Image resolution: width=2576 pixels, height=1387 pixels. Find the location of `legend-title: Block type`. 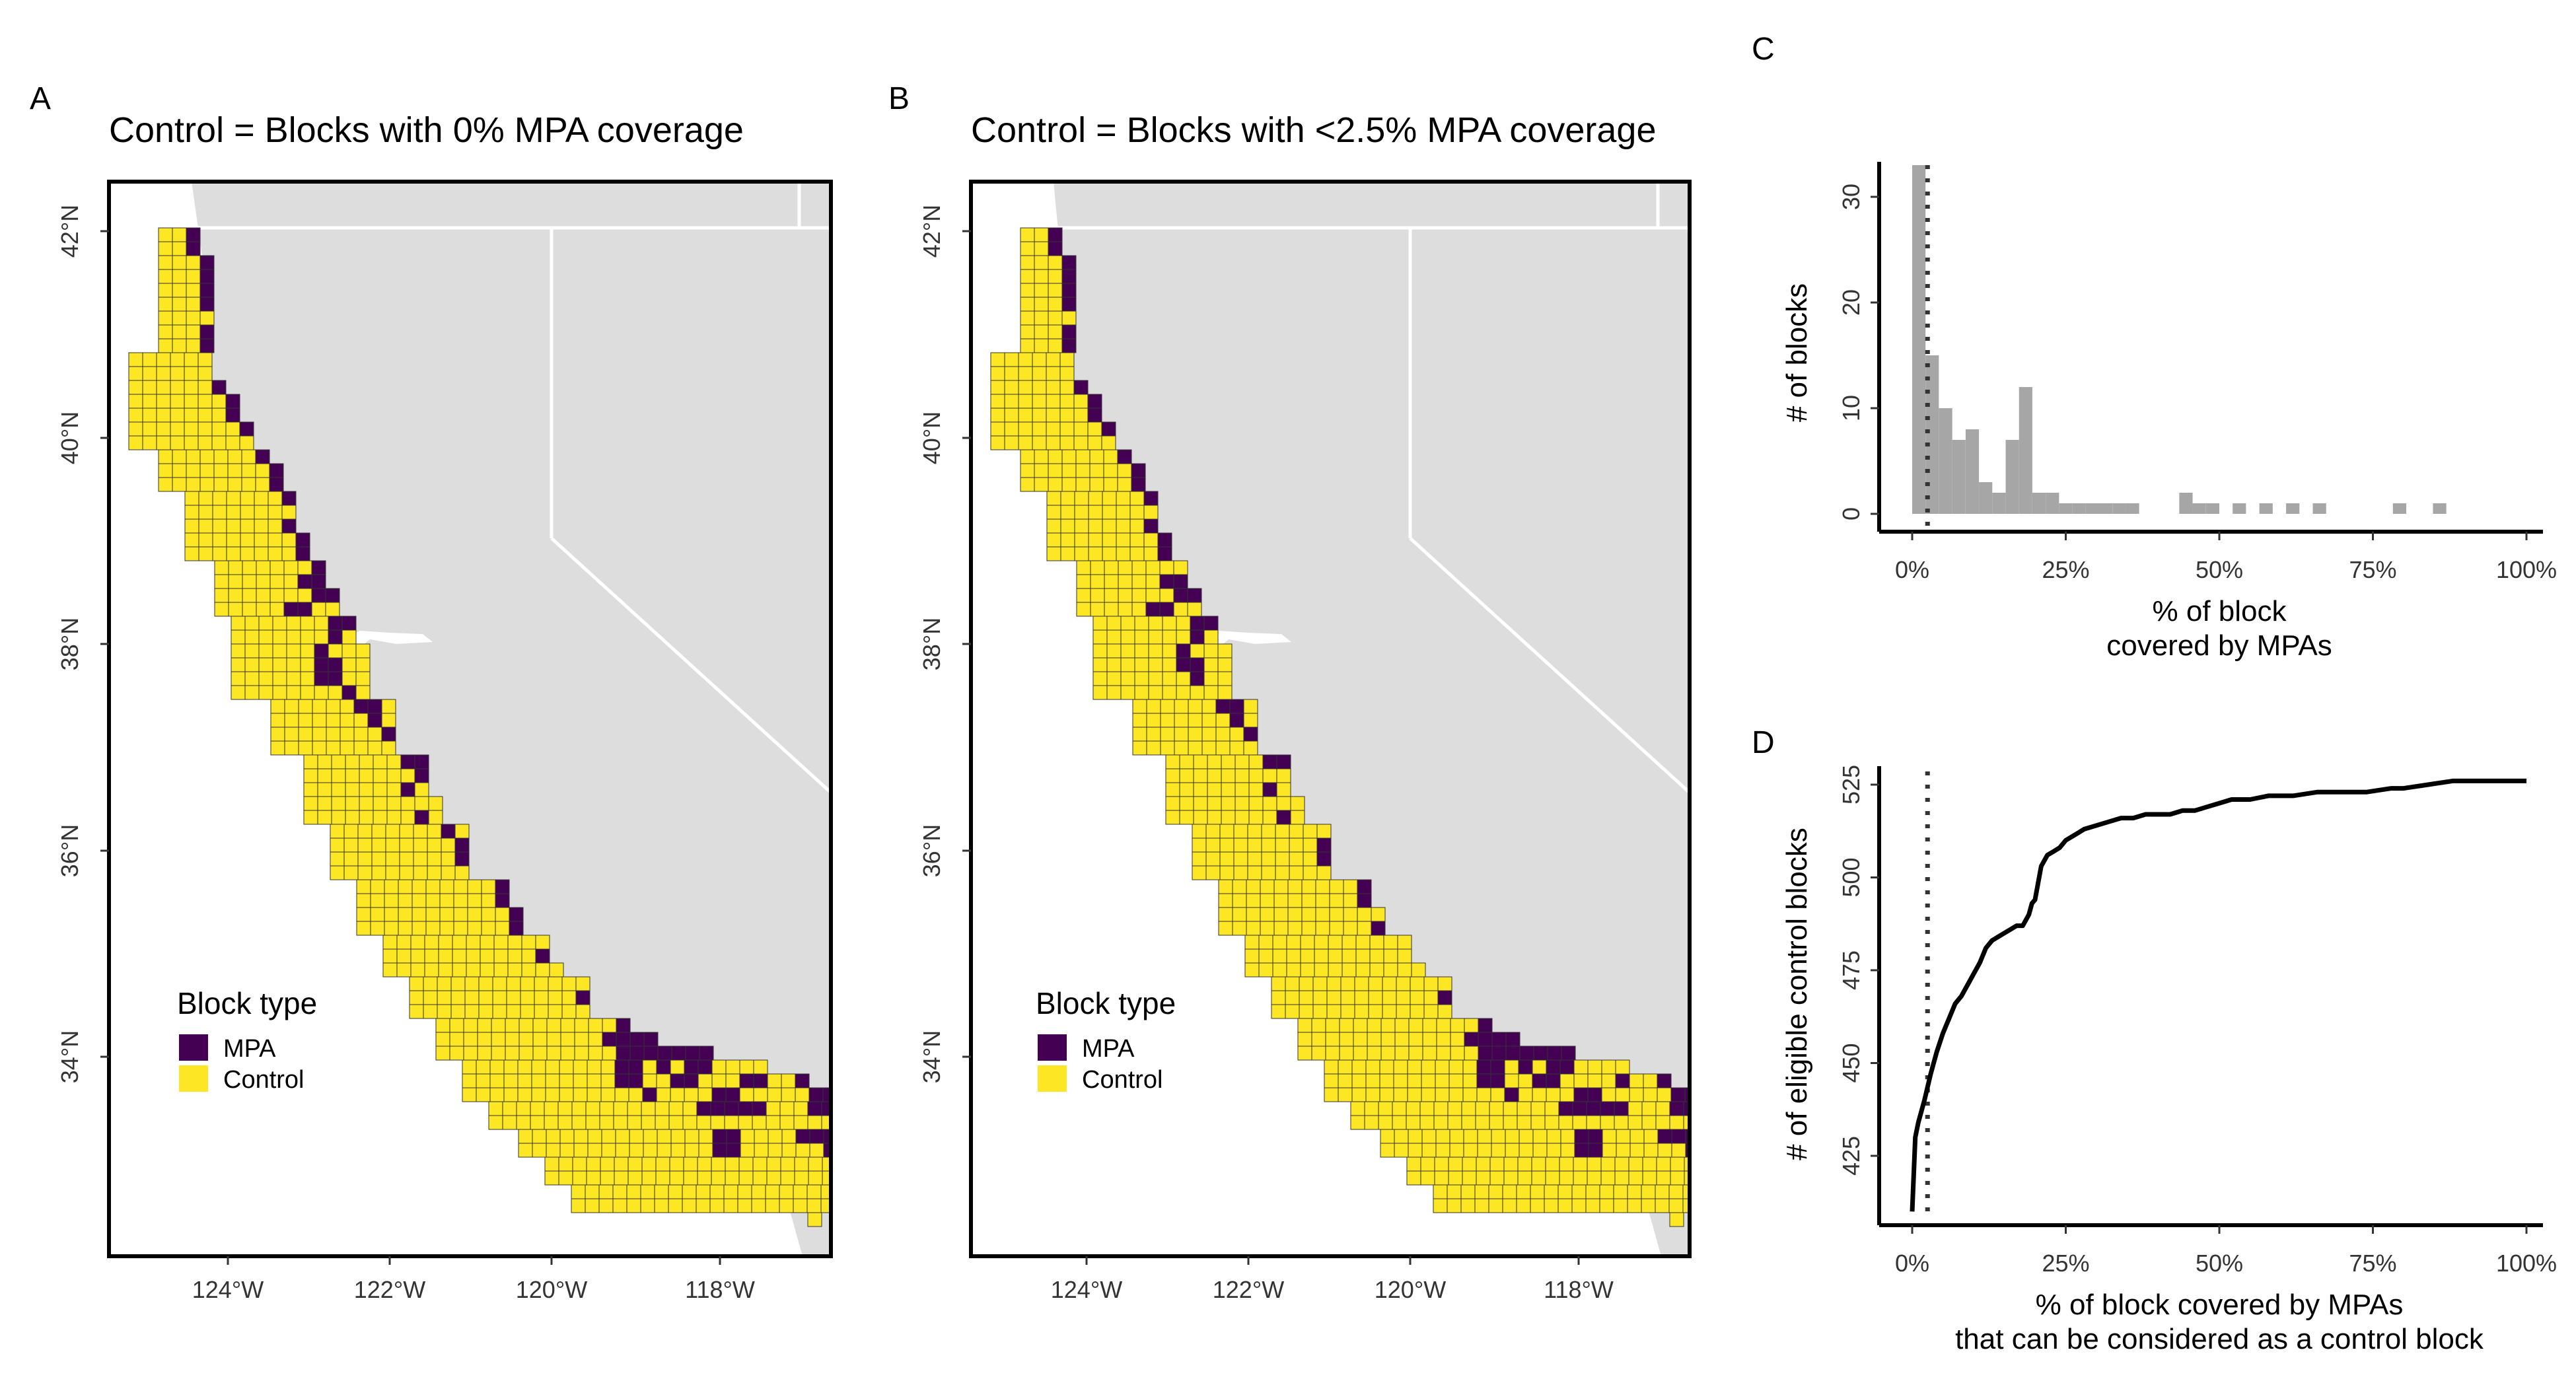

legend-title: Block type is located at coordinates (1106, 1003).